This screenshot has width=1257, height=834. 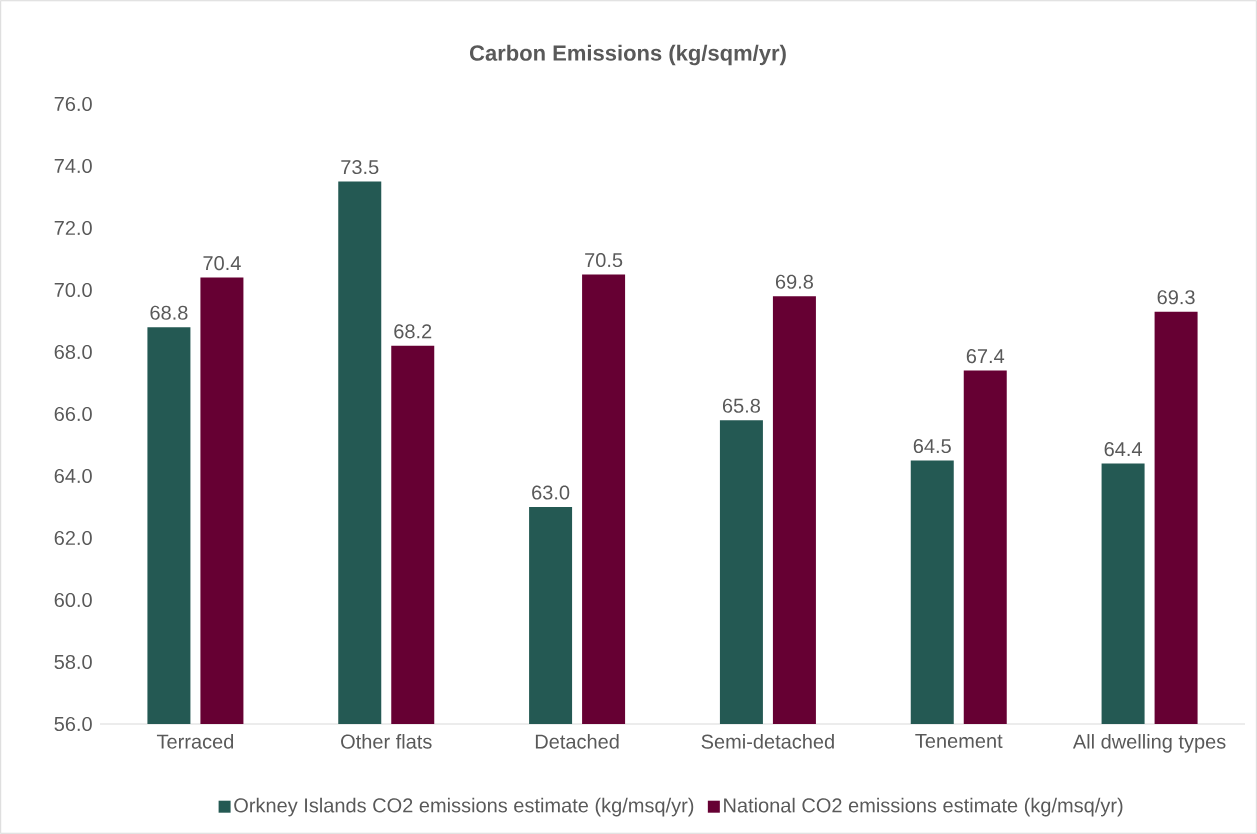 I want to click on data-label: 68.2, so click(x=413, y=331).